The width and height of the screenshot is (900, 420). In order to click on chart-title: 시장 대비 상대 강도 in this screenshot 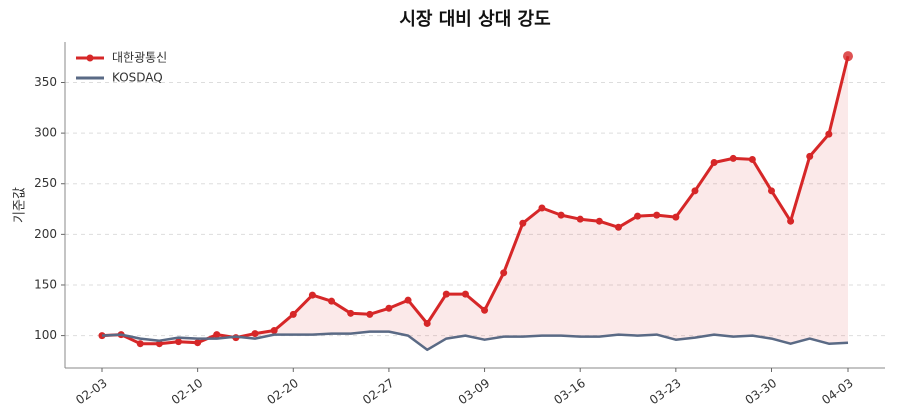, I will do `click(474, 19)`.